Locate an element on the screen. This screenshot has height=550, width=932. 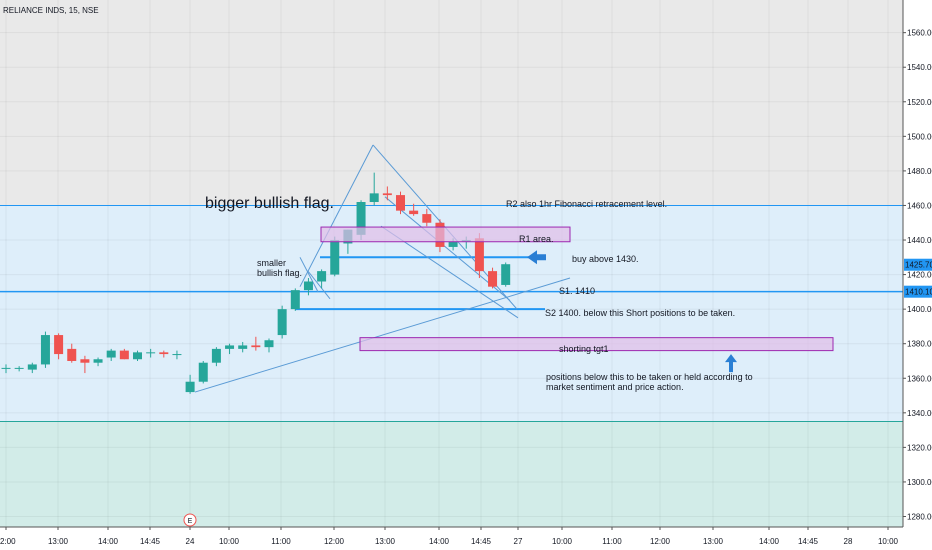
annotation-r1: R1 area. is located at coordinates (536, 239).